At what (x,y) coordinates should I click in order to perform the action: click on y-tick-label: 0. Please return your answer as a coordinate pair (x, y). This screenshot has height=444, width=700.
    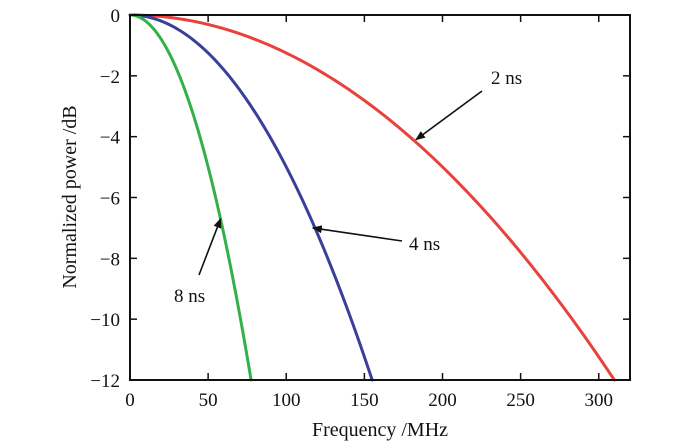
    Looking at the image, I should click on (116, 16).